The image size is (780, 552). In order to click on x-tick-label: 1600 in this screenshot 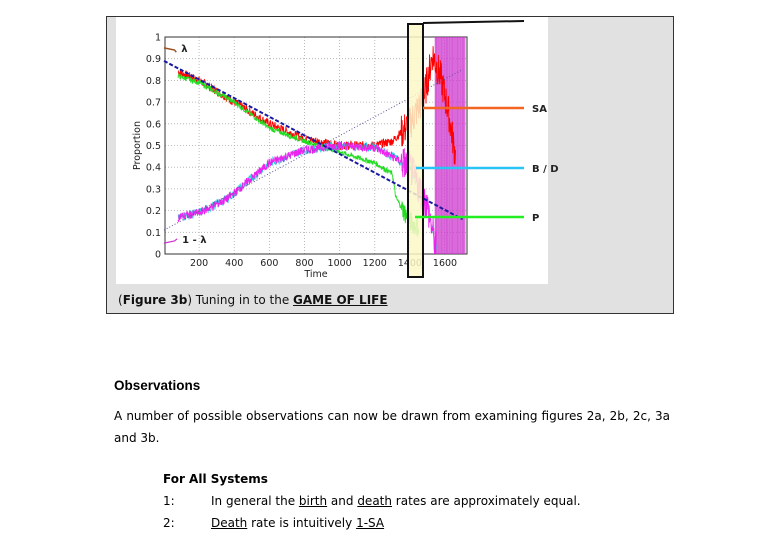, I will do `click(445, 263)`.